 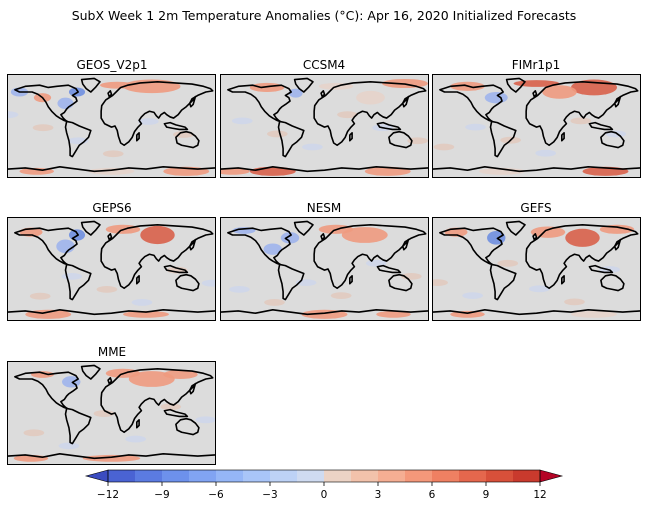 I want to click on map-mme, so click(x=111, y=413).